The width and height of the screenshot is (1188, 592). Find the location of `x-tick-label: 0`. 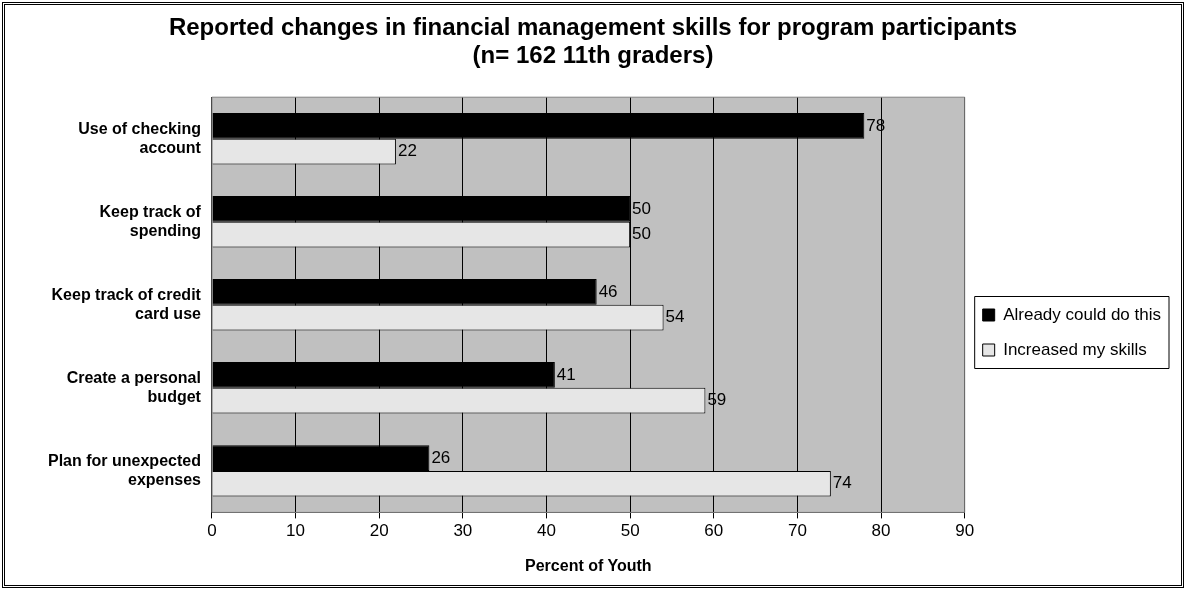

x-tick-label: 0 is located at coordinates (212, 531).